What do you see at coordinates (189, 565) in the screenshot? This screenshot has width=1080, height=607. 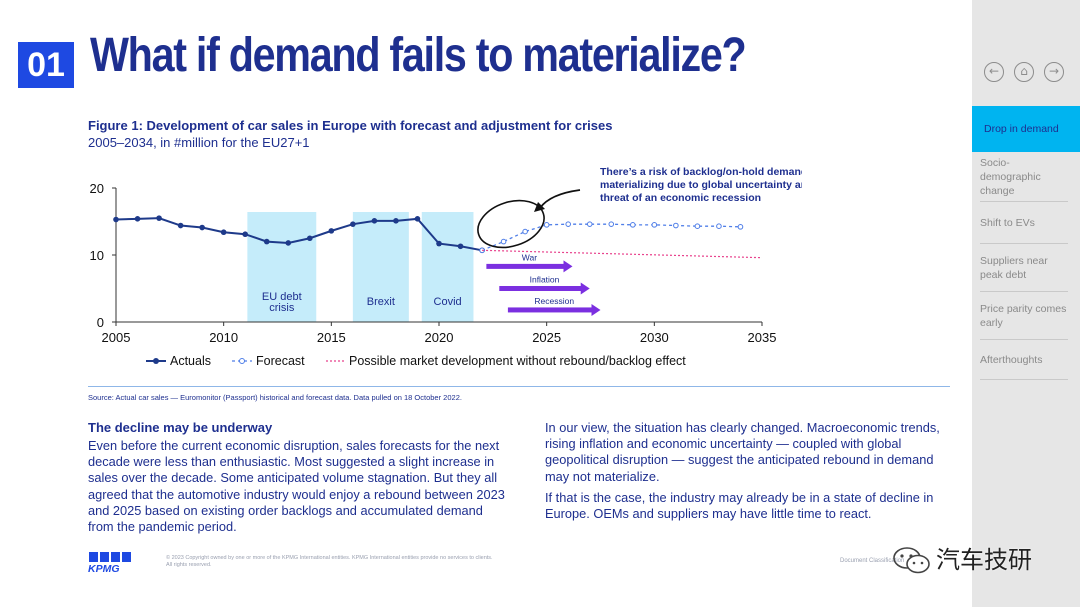 I see `copyright-line-2: All rights reserved.` at bounding box center [189, 565].